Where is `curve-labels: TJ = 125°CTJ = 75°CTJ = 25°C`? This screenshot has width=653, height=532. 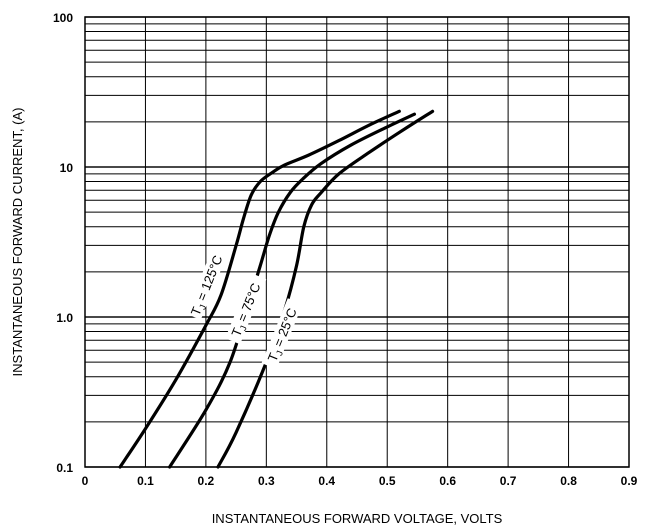
curve-labels: TJ = 125°CTJ = 75°CTJ = 25°C is located at coordinates (244, 309).